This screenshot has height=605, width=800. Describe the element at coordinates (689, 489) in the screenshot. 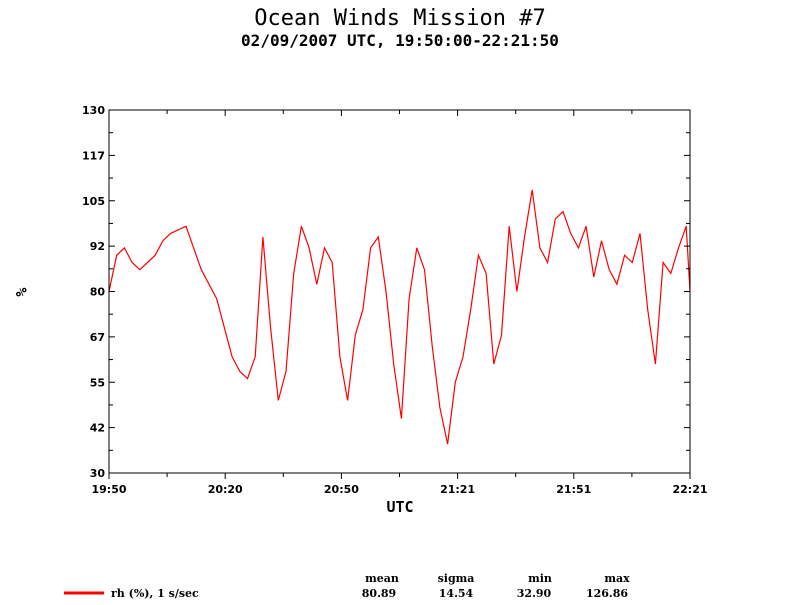

I see `x-tick-label: 22:21` at that location.